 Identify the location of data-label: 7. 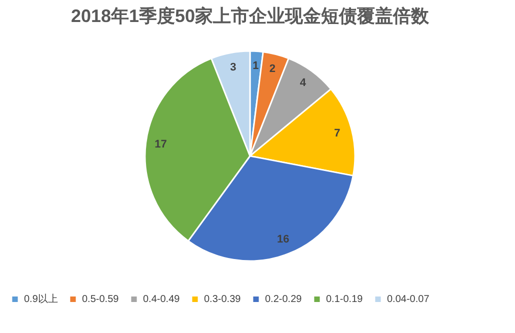
(337, 134).